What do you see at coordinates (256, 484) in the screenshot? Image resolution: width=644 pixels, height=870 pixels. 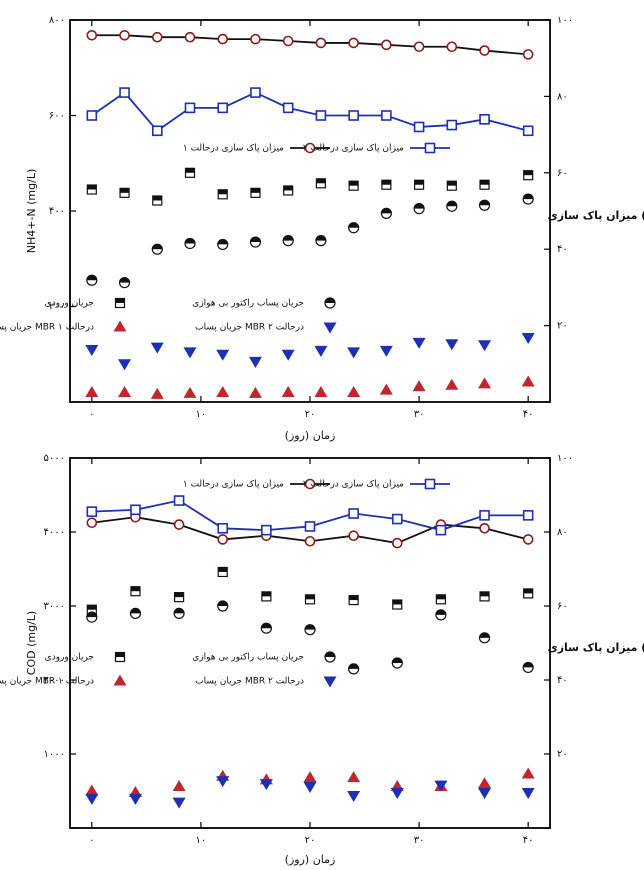 I see `legend-item: میزان پاک سازی درحالت ۱` at bounding box center [256, 484].